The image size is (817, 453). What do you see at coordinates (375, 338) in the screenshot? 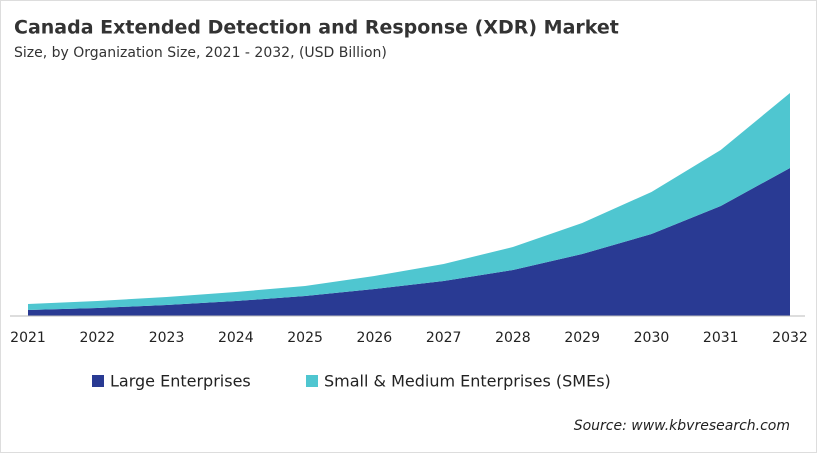
I see `x-tick-label: 2026` at bounding box center [375, 338].